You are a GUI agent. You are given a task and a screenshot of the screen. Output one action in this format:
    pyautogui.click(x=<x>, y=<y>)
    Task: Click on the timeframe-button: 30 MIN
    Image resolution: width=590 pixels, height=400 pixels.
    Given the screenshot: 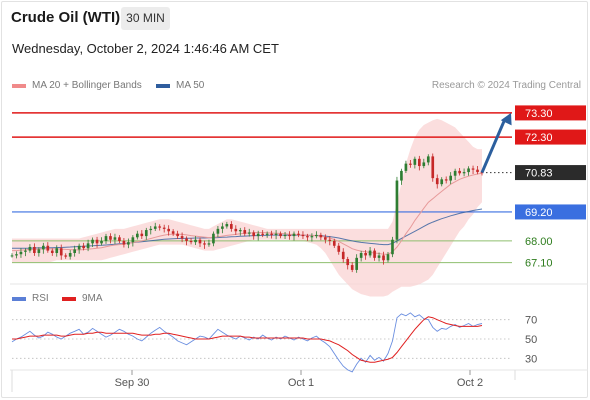 What is the action you would take?
    pyautogui.click(x=145, y=18)
    